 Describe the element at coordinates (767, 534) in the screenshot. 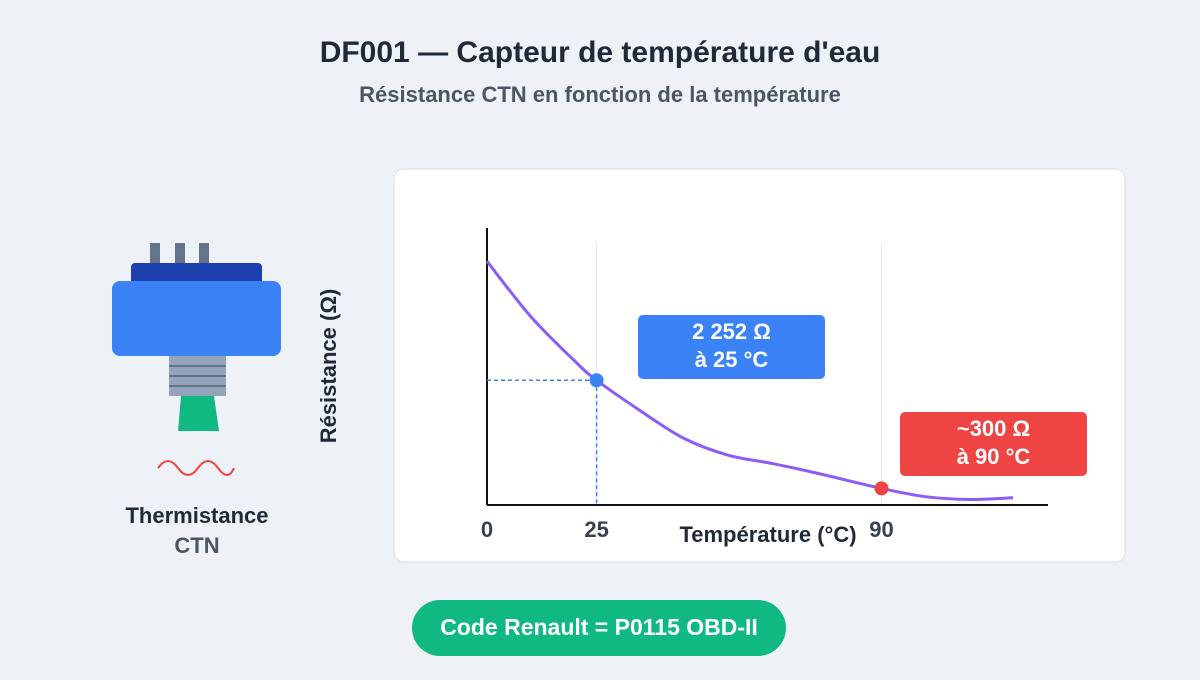

I see `x-axis-label: Température (°C)` at that location.